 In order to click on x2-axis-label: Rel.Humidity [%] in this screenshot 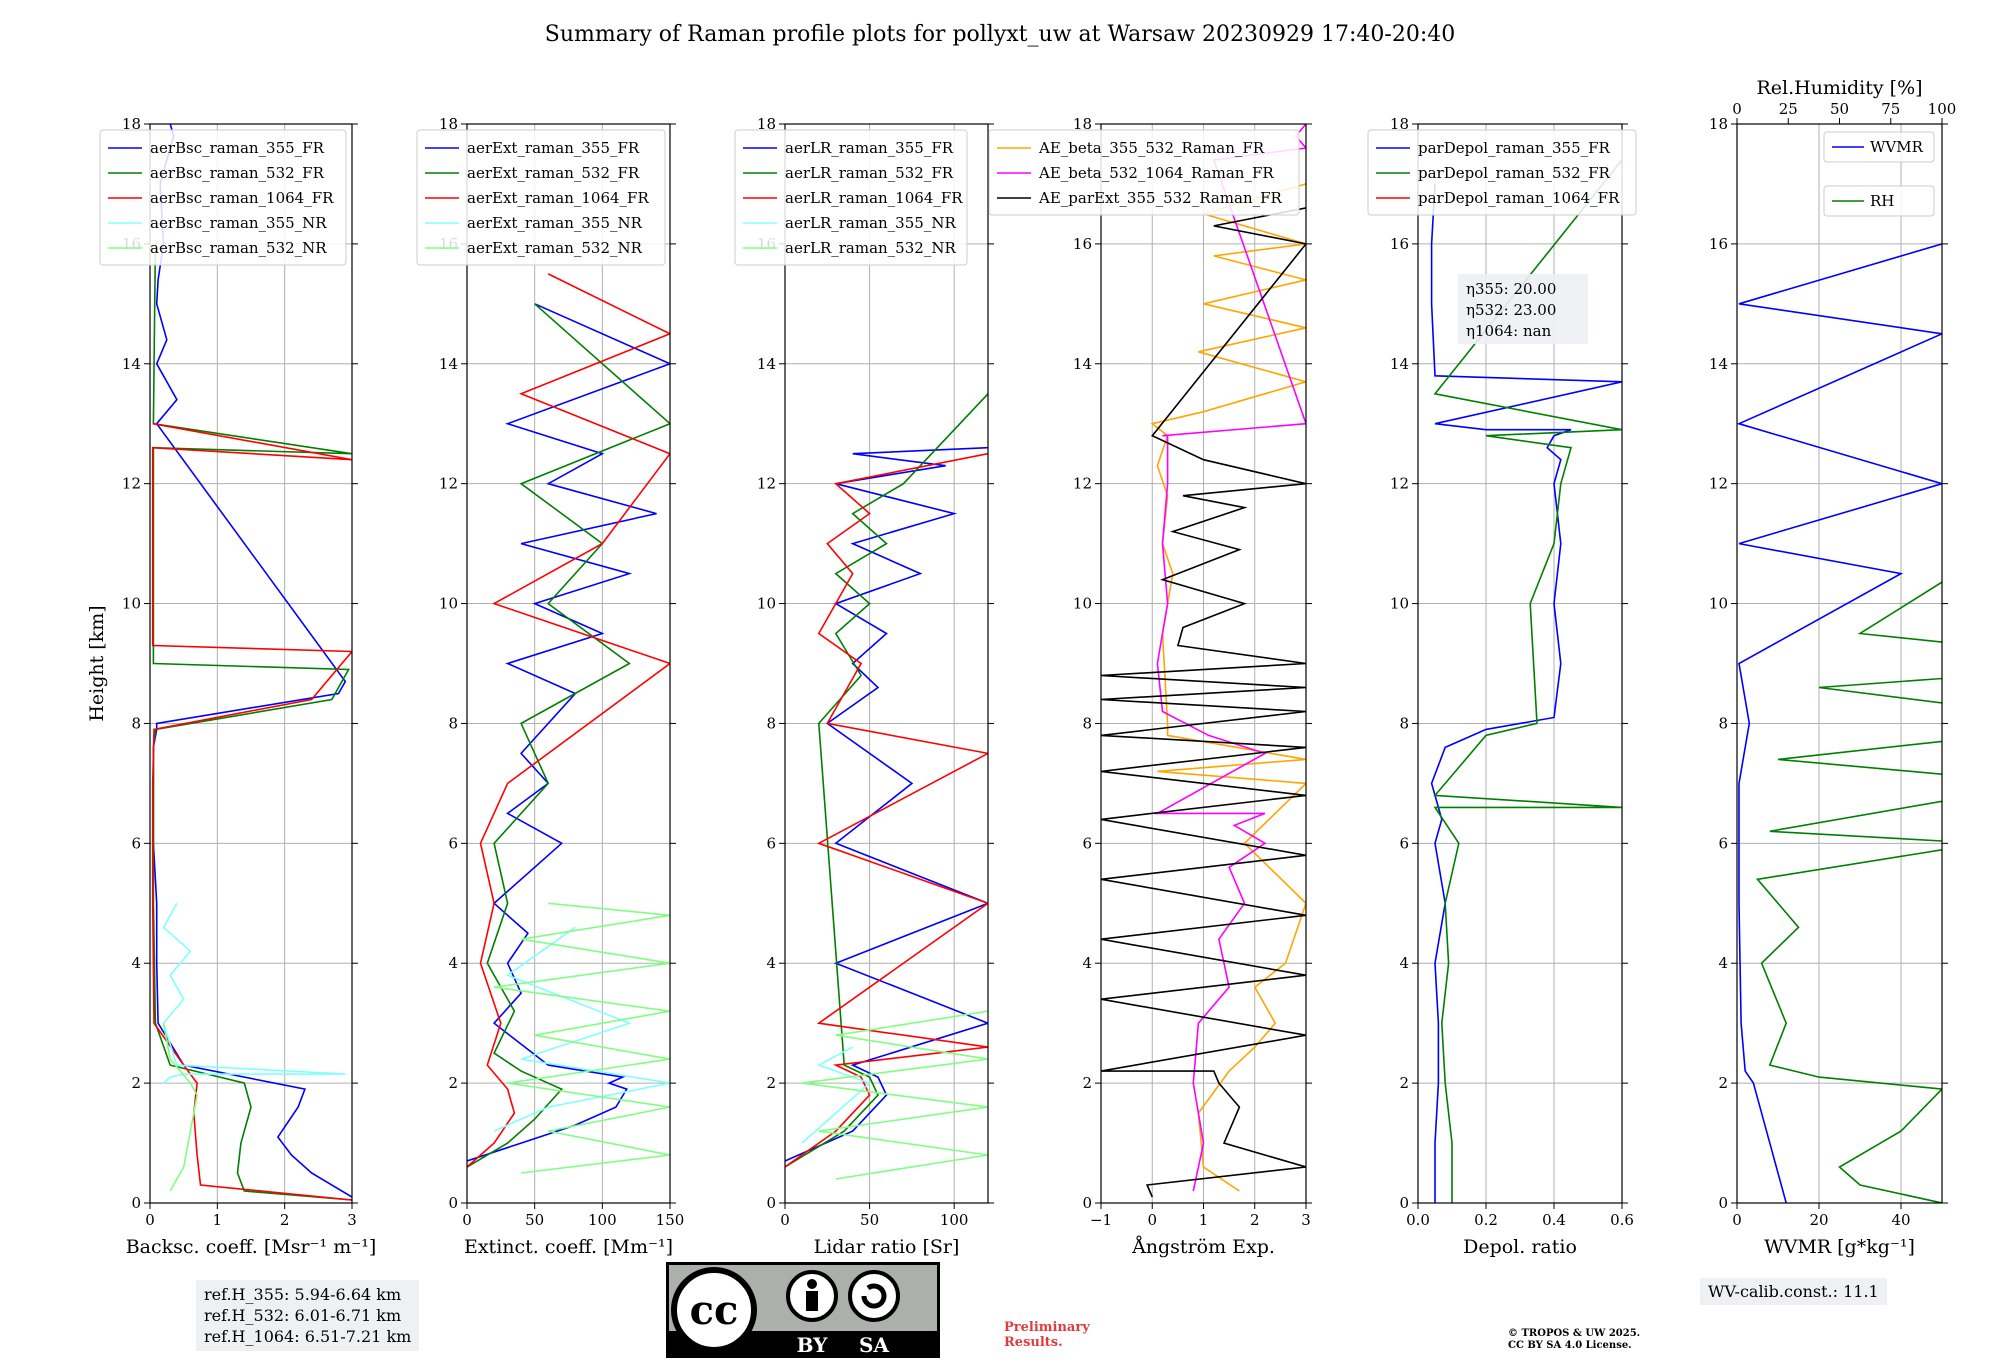, I will do `click(1839, 88)`.